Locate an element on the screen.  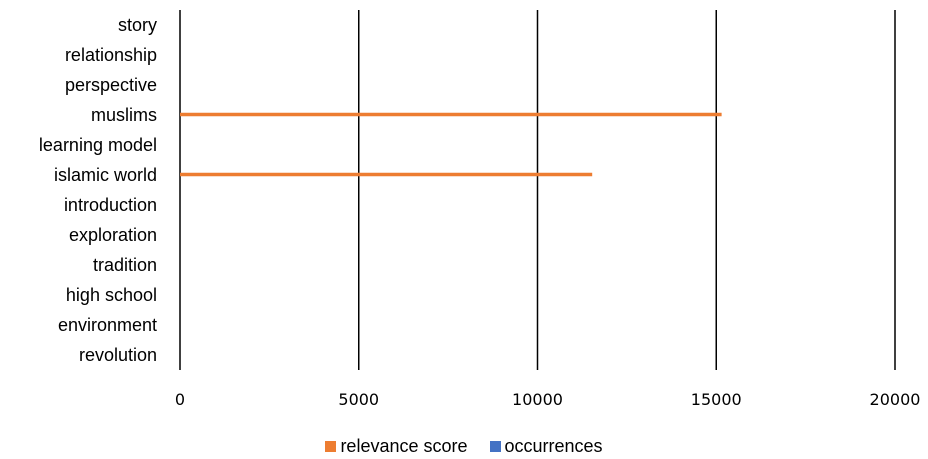
legend-item-relevance-score: relevance score is located at coordinates (396, 446).